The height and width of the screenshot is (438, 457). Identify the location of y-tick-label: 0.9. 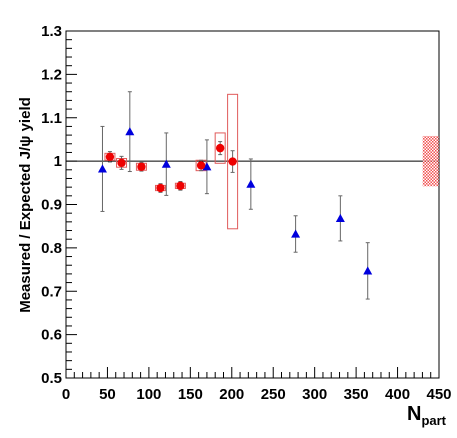
(51, 205).